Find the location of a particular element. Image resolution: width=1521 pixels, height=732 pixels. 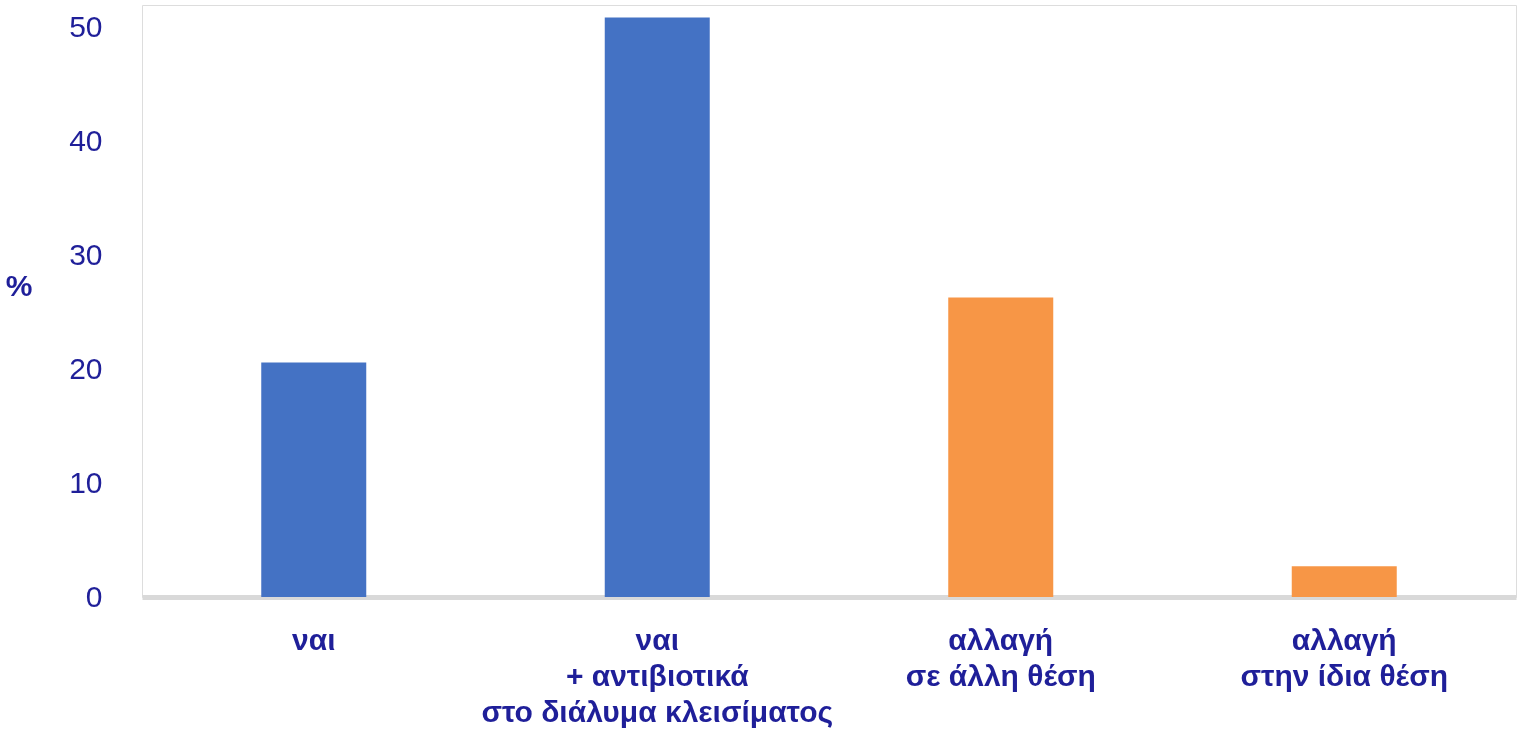

y-tick-label: 0 is located at coordinates (94, 596).